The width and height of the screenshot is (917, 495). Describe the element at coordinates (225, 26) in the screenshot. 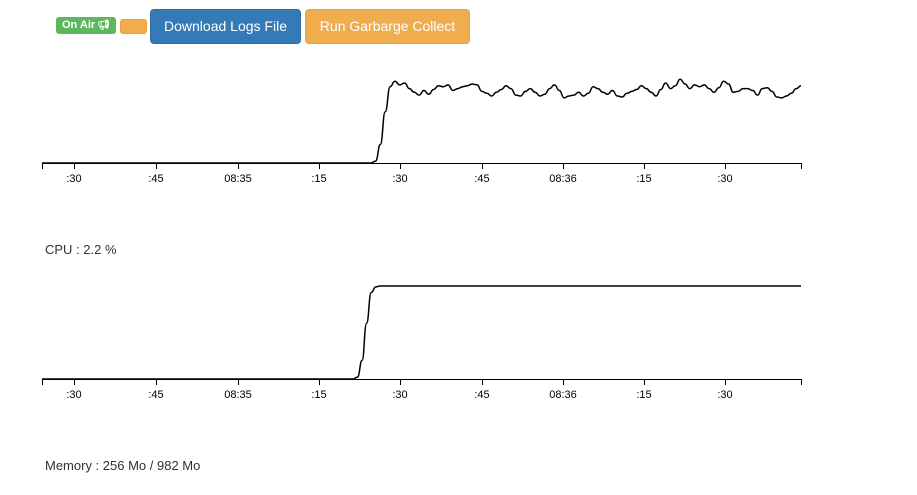

I see `download-logs-button: Download Logs File` at that location.